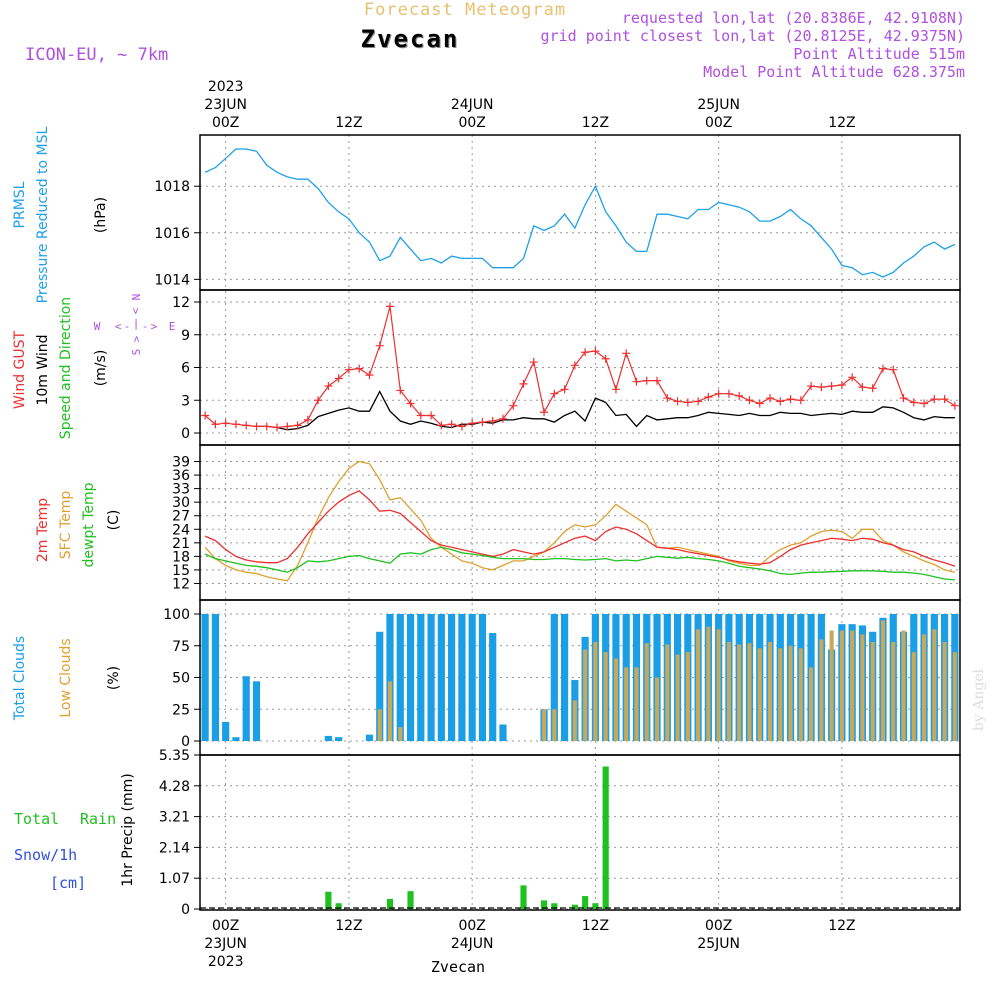 Image resolution: width=1000 pixels, height=1000 pixels. What do you see at coordinates (595, 123) in the screenshot?
I see `top-hour-label: 12Z` at bounding box center [595, 123].